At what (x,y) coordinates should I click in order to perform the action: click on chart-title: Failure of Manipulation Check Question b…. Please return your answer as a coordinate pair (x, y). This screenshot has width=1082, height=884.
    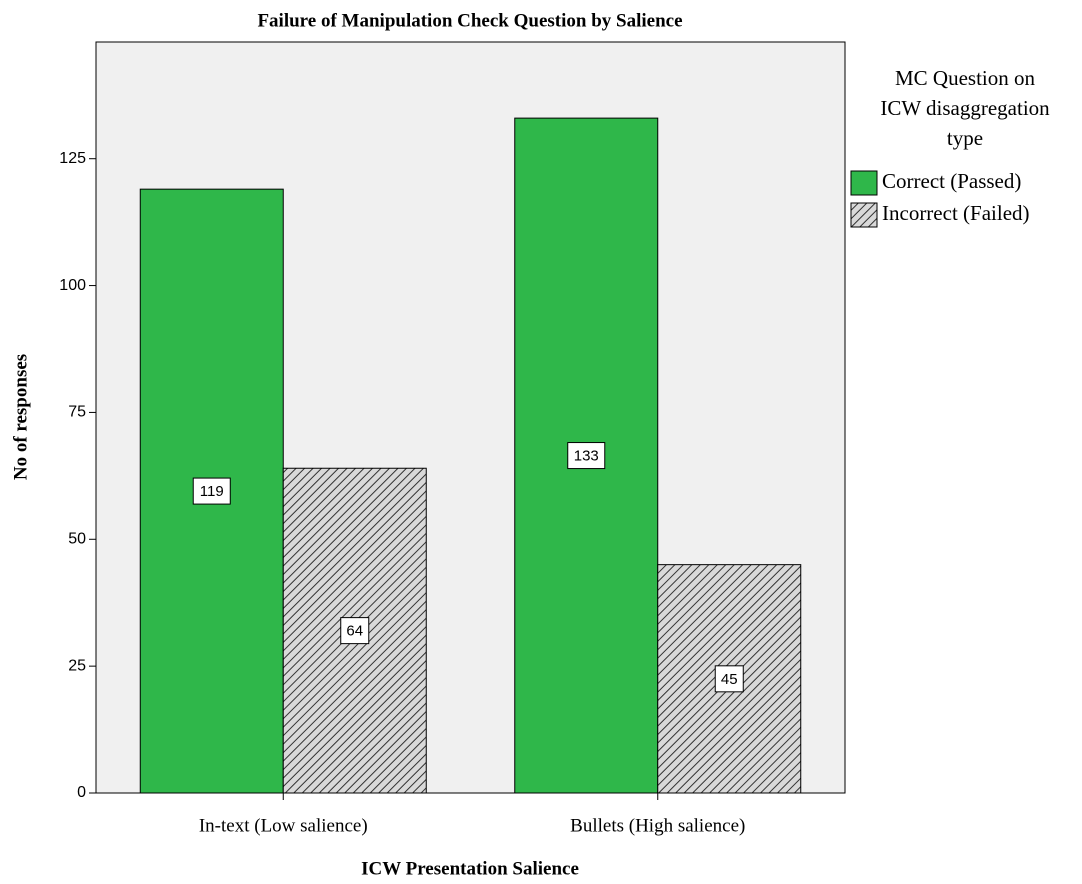
    Looking at the image, I should click on (469, 20).